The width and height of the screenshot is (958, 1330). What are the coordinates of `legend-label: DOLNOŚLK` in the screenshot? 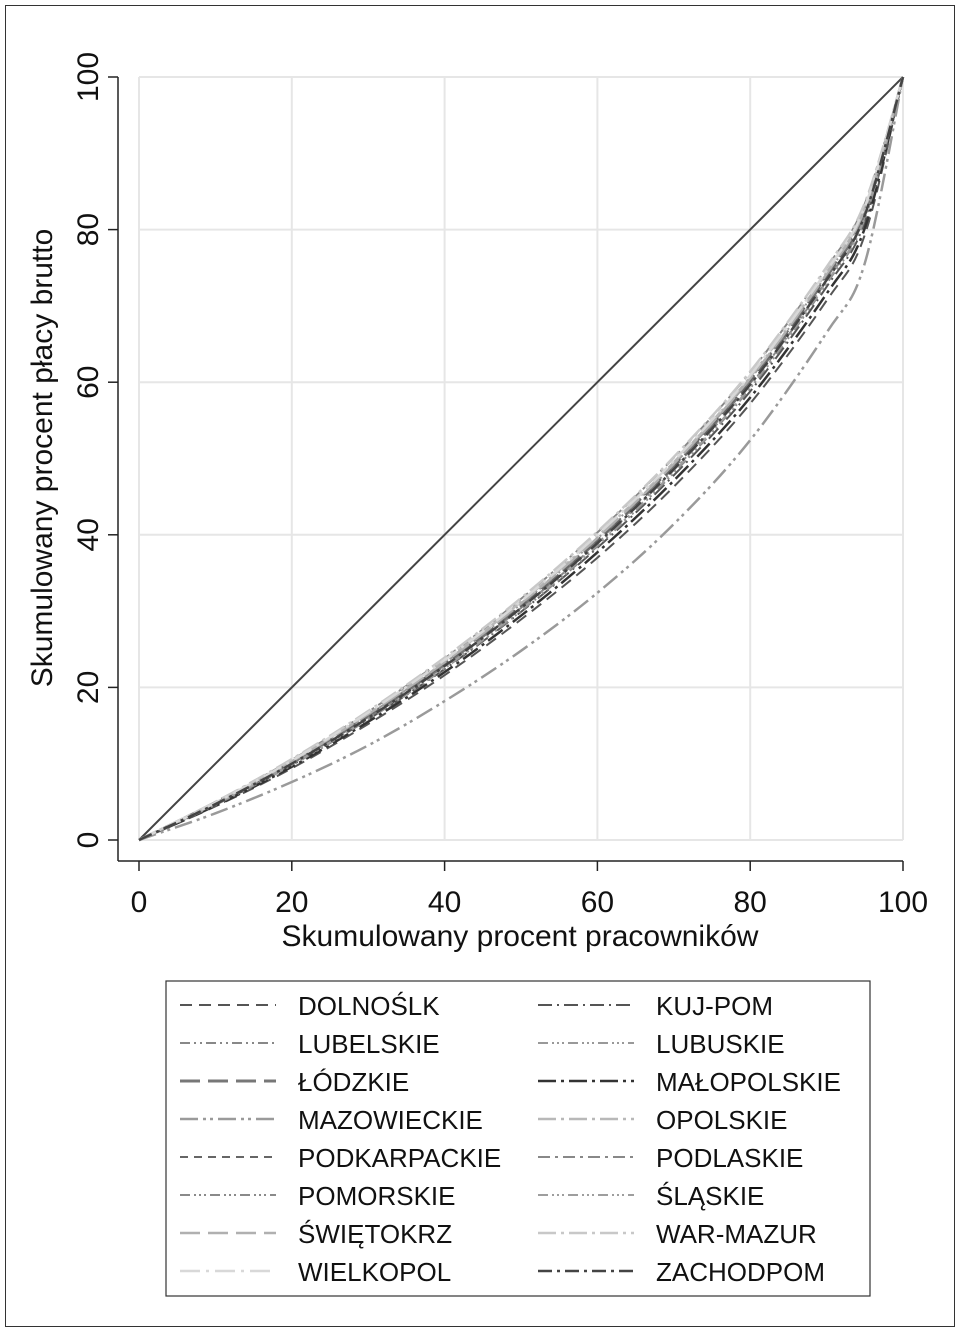 It's located at (369, 1006).